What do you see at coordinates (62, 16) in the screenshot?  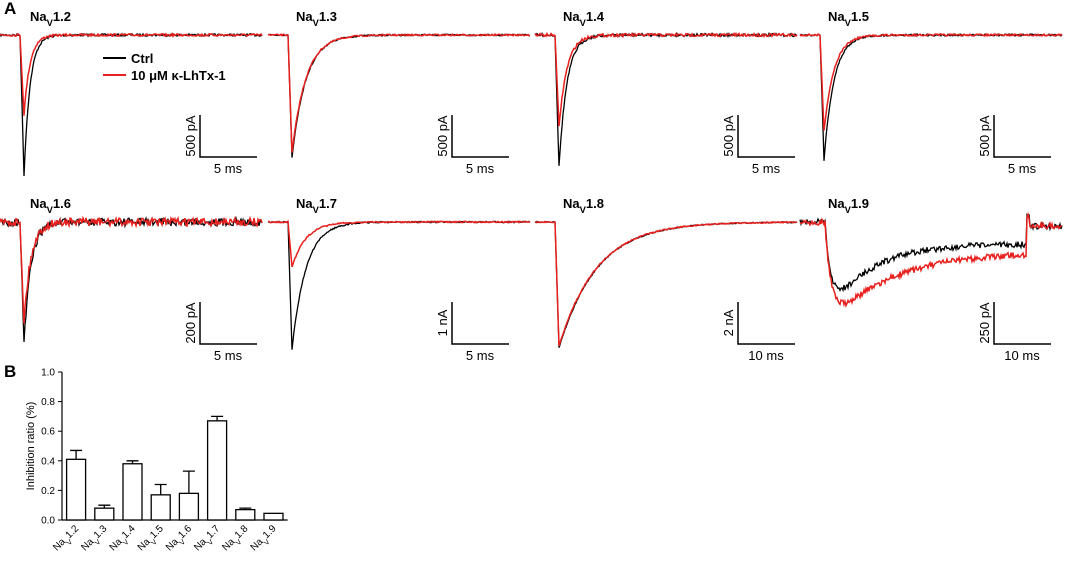 I see `label-part: 1.2` at bounding box center [62, 16].